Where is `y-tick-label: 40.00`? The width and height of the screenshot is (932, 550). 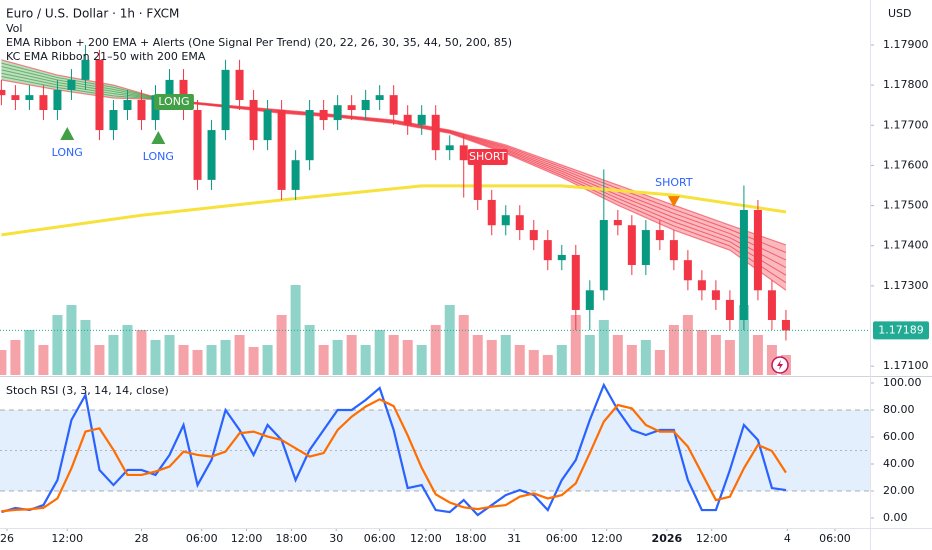 y-tick-label: 40.00 is located at coordinates (899, 463).